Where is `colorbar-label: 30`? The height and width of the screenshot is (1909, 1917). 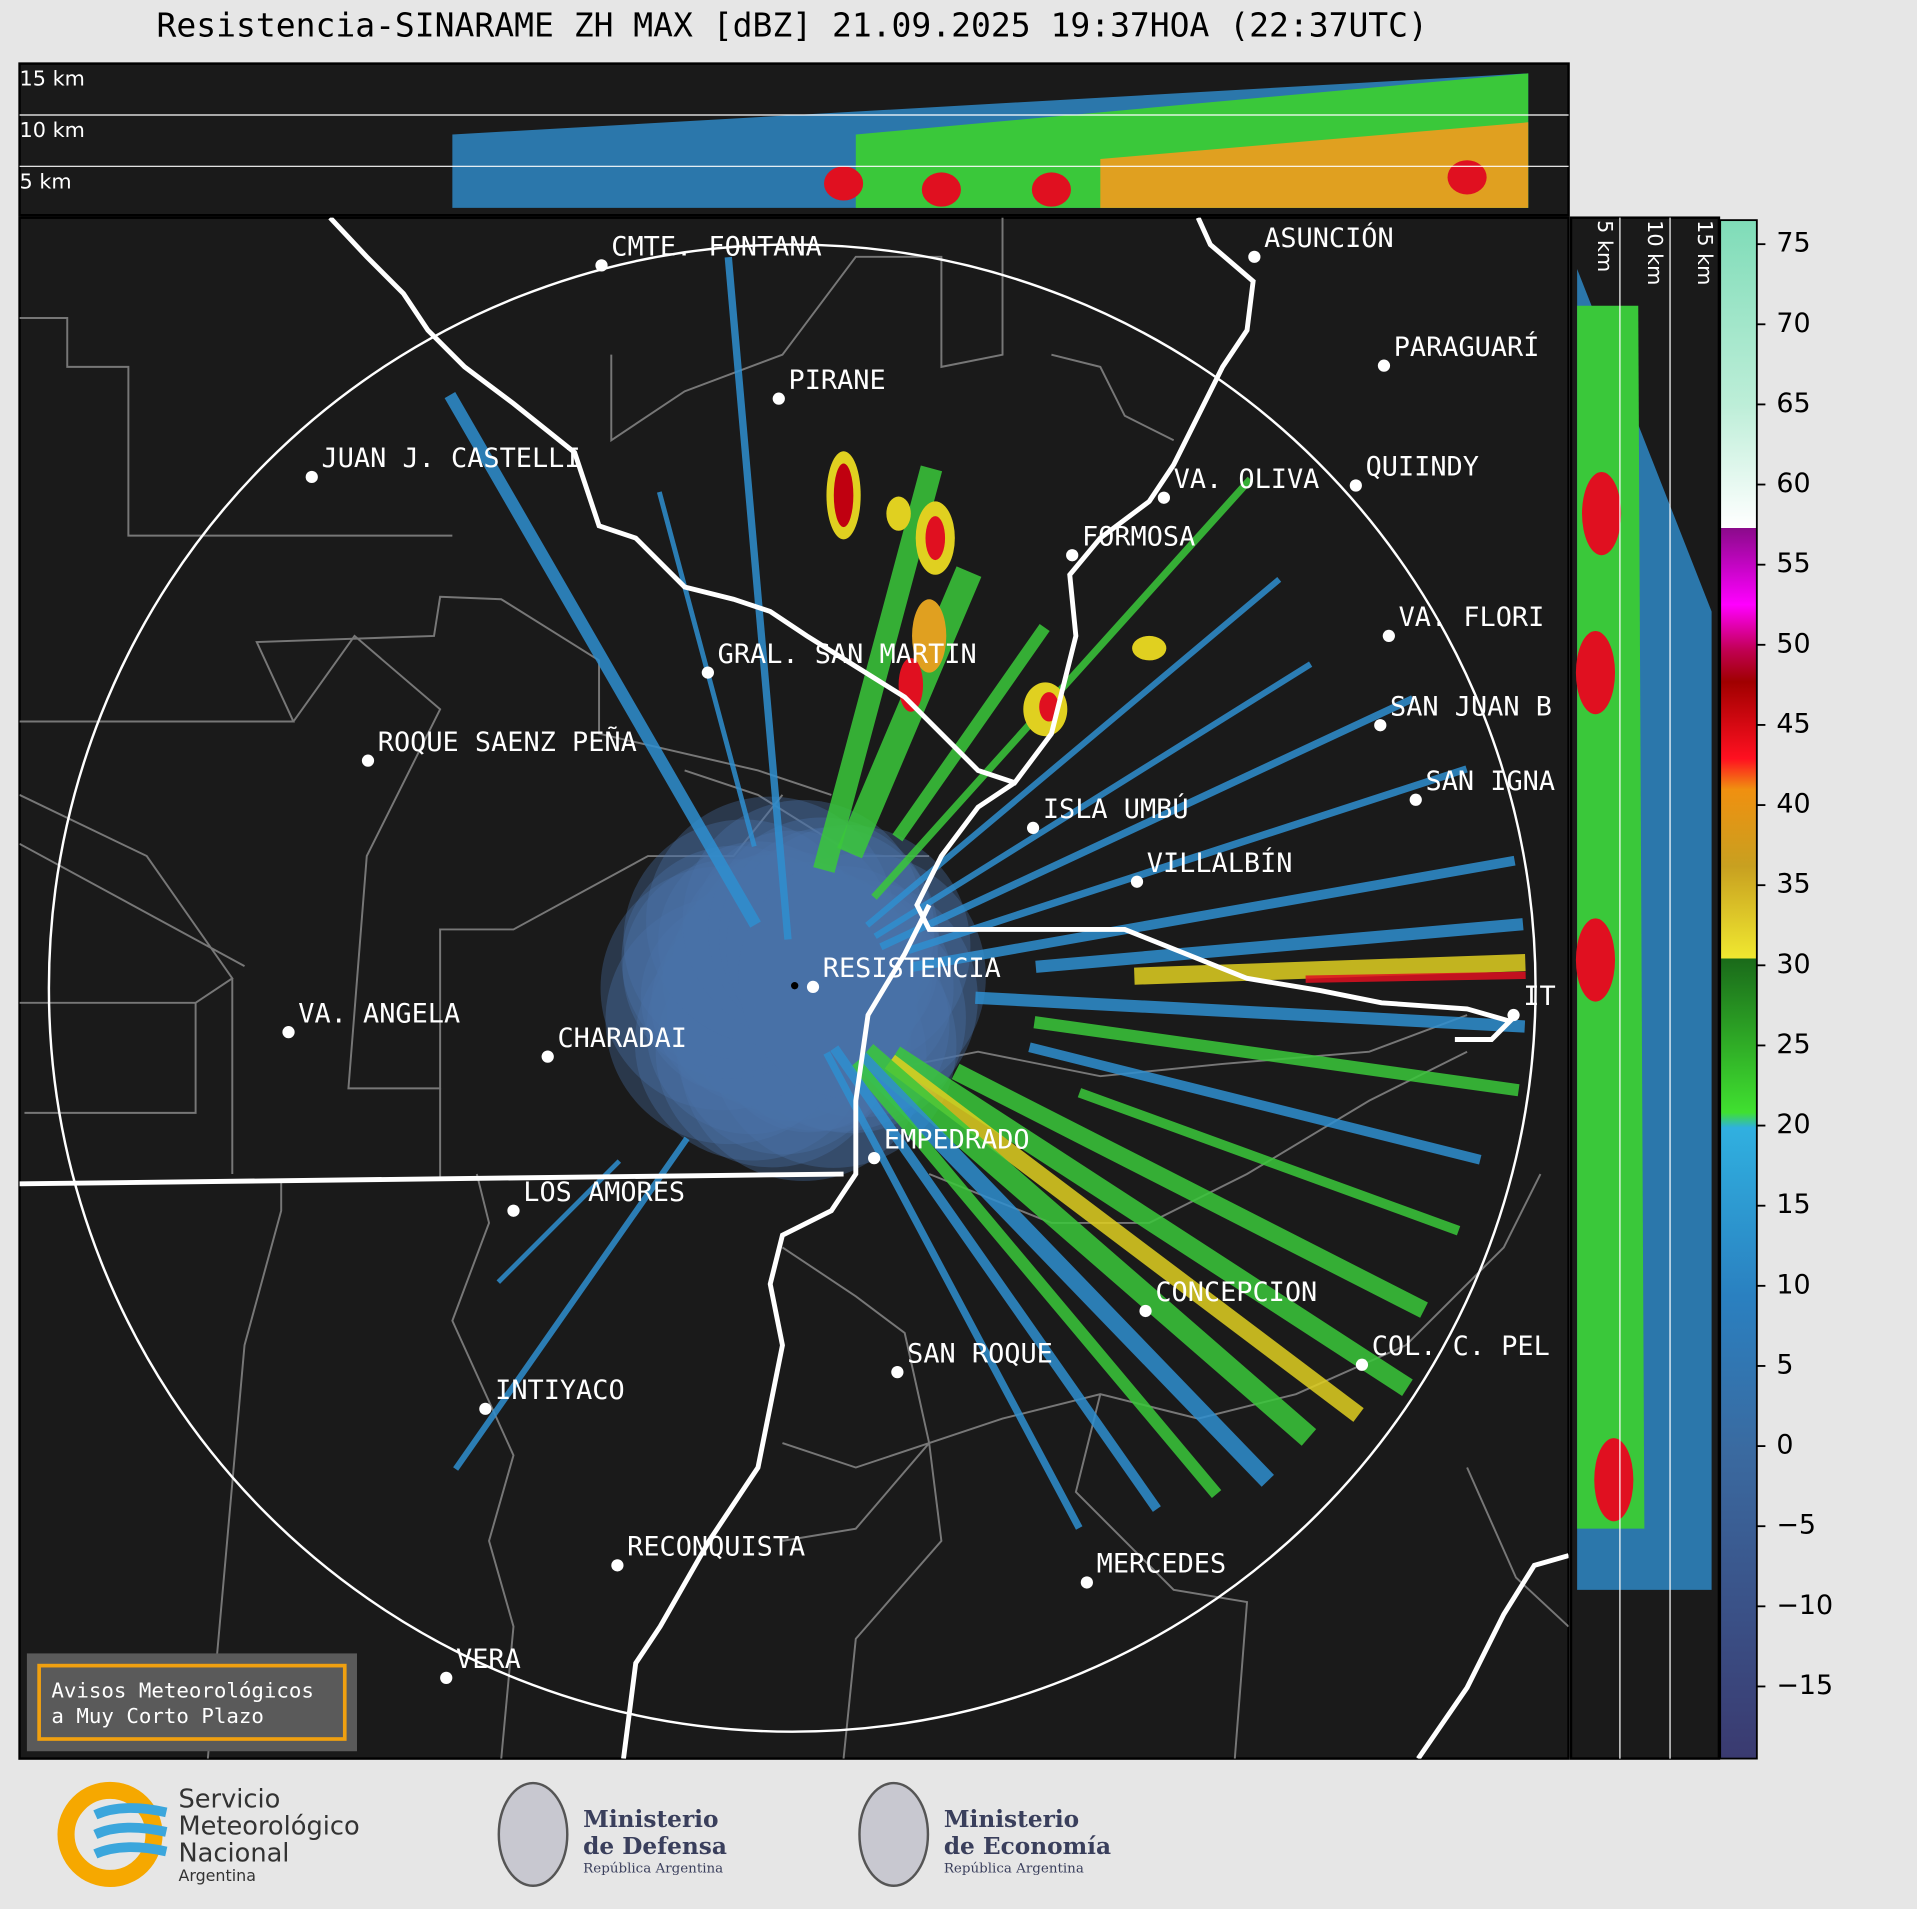 colorbar-label: 30 is located at coordinates (1793, 964).